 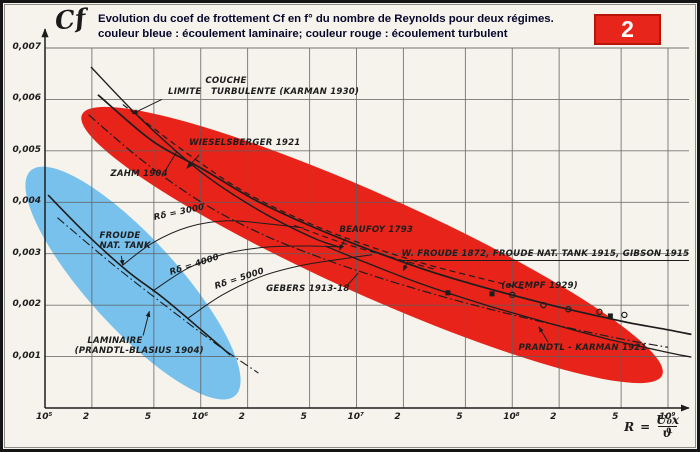 I want to click on formula-denominator: ϑ, so click(x=667, y=432).